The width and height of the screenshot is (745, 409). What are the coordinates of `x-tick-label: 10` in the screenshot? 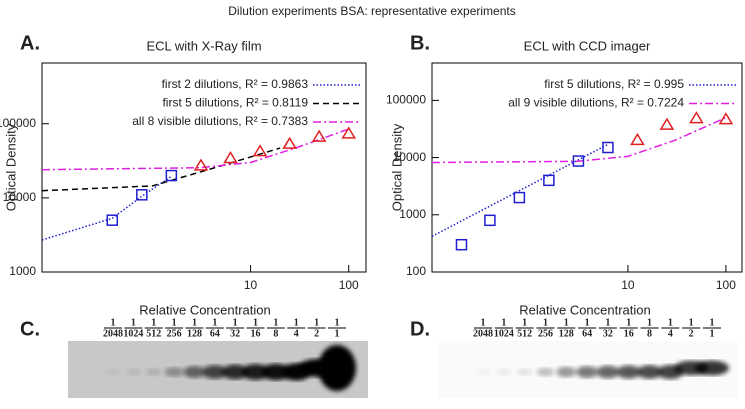 It's located at (628, 285).